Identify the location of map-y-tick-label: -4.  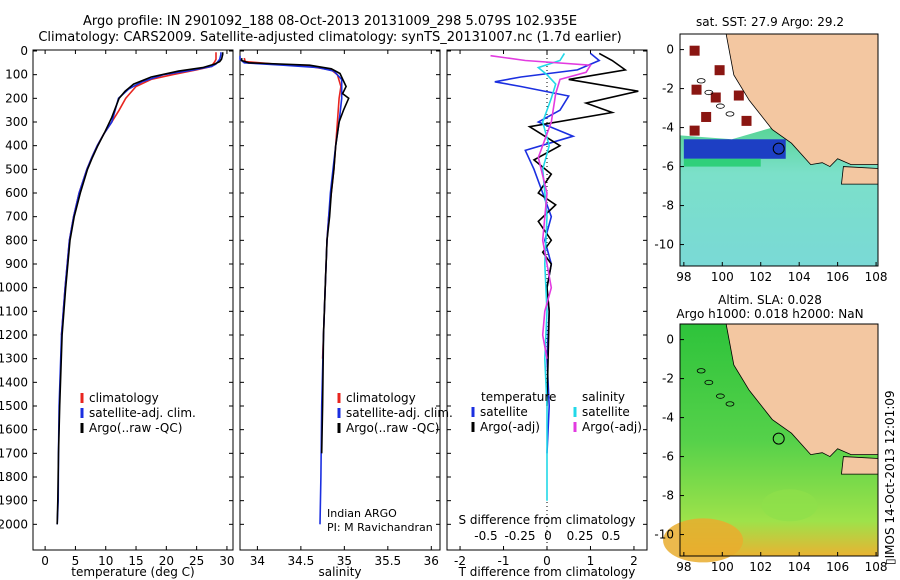
(668, 418).